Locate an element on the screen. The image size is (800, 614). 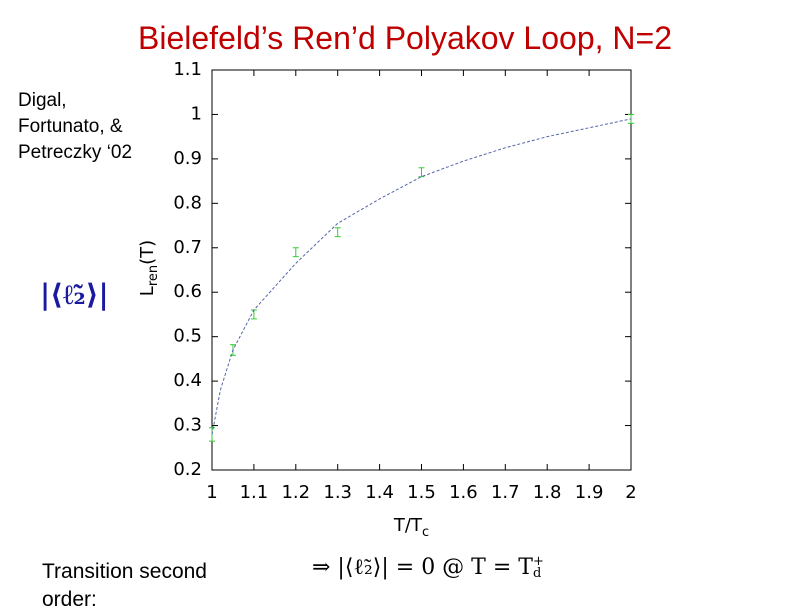
x-tick-label: 1.6 is located at coordinates (463, 492).